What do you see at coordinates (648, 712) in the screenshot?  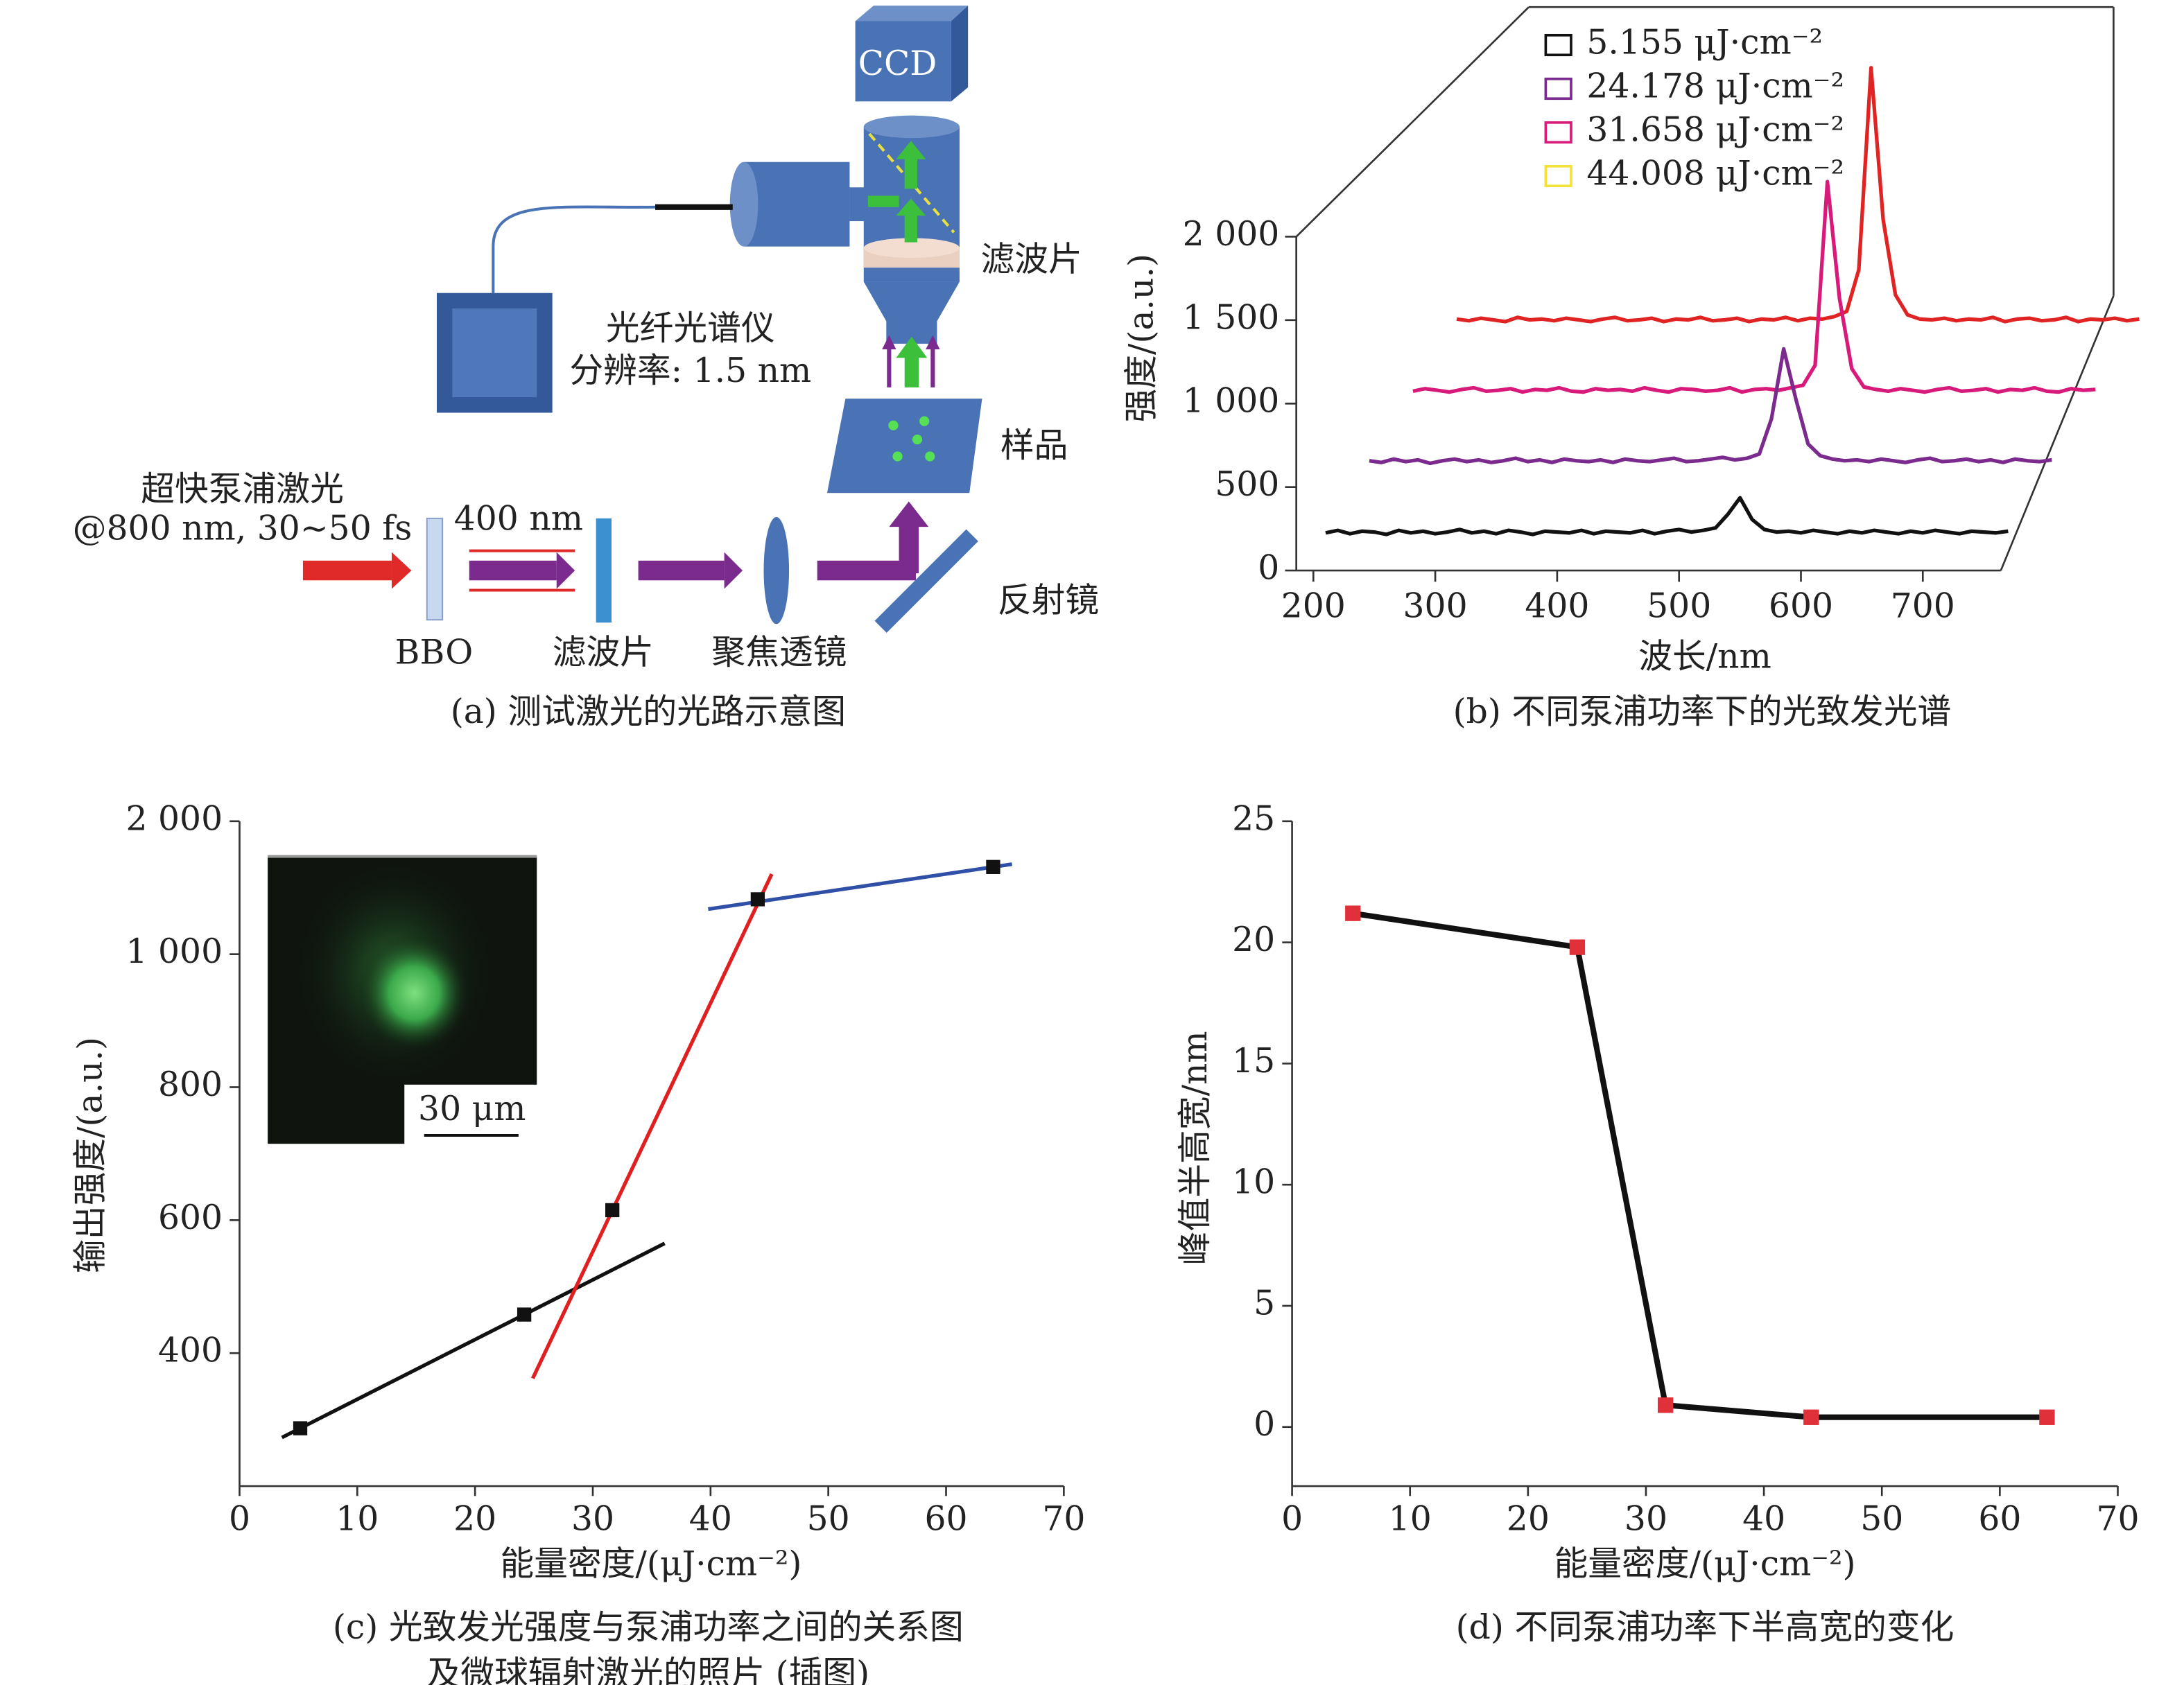 I see `caption: (a) 测试激光的光路示意图` at bounding box center [648, 712].